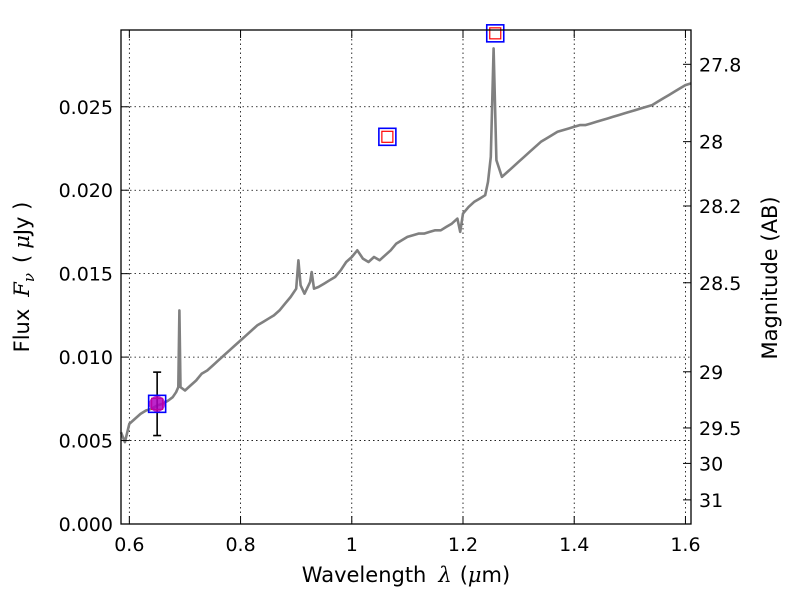 The image size is (800, 600). Describe the element at coordinates (94, 316) in the screenshot. I see `y-axis-ticks: 0.000 0.005 0.010 0.015 0.020 0.025` at that location.